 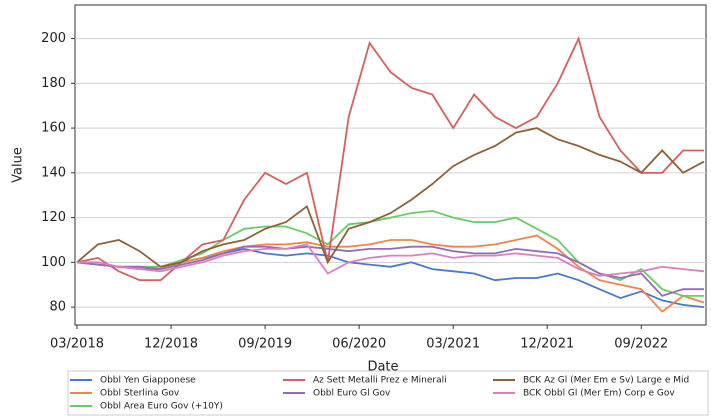 What do you see at coordinates (352, 394) in the screenshot?
I see `legend-label: Obbl Euro Gl Gov` at bounding box center [352, 394].